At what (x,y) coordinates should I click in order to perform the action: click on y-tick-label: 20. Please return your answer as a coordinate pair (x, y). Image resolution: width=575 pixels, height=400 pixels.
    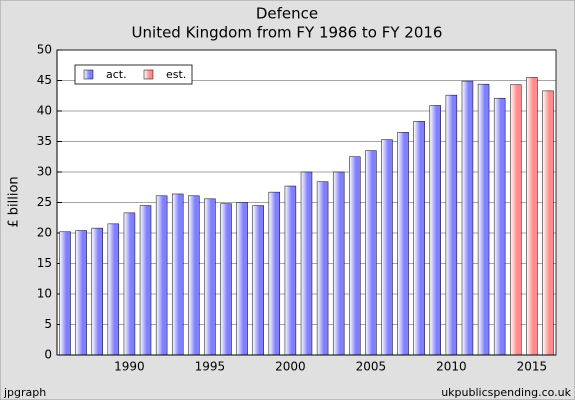
    Looking at the image, I should click on (44, 233).